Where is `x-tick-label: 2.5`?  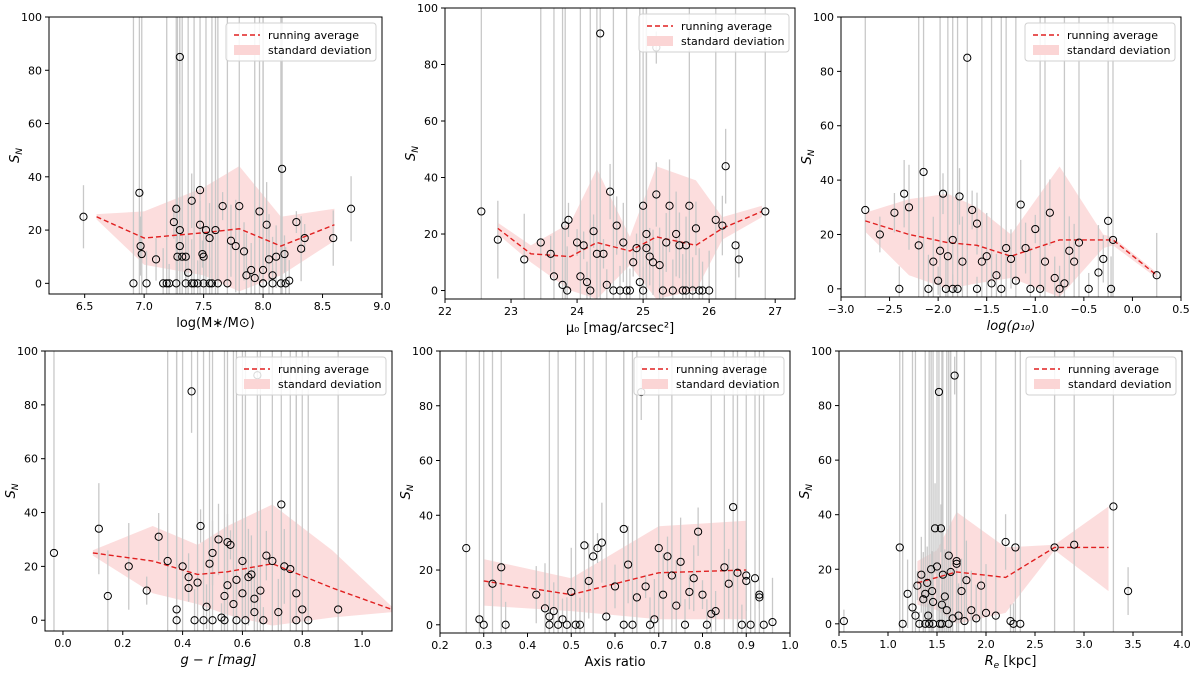 x-tick-label: 2.5 is located at coordinates (1035, 644).